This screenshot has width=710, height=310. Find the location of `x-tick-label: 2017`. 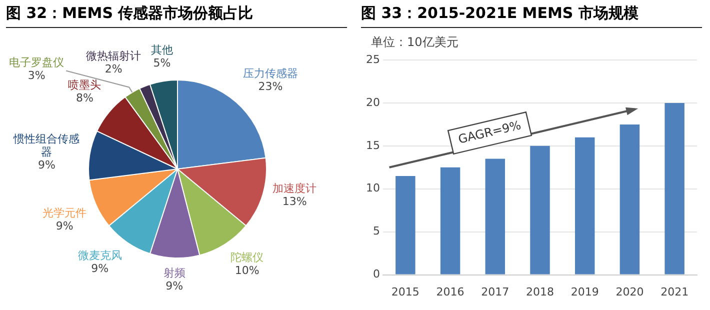

x-tick-label: 2017 is located at coordinates (495, 291).